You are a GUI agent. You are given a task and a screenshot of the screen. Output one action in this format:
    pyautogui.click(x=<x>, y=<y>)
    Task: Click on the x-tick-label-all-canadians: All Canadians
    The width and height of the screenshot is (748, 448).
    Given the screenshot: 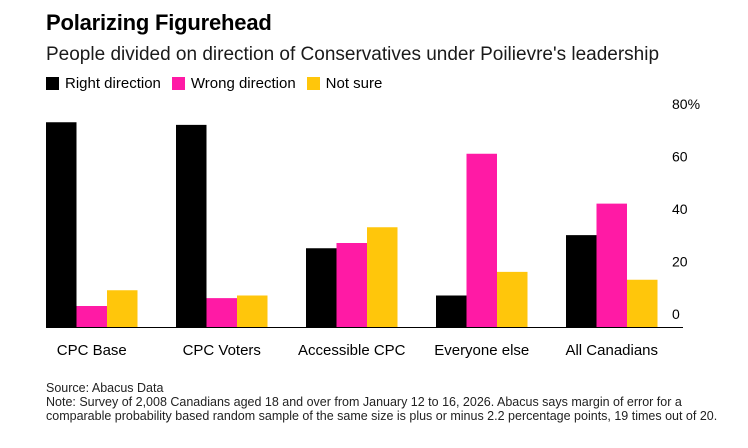 What is the action you would take?
    pyautogui.click(x=611, y=350)
    